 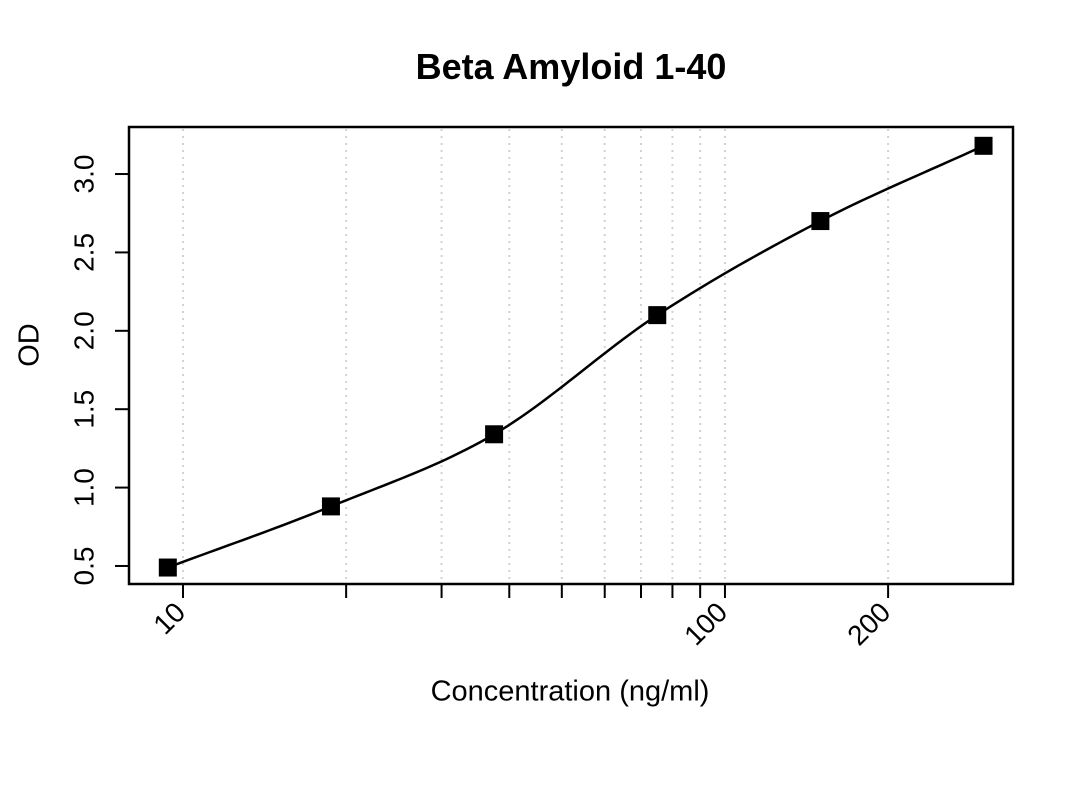 What do you see at coordinates (84, 409) in the screenshot?
I see `y-tick-label: 1.5` at bounding box center [84, 409].